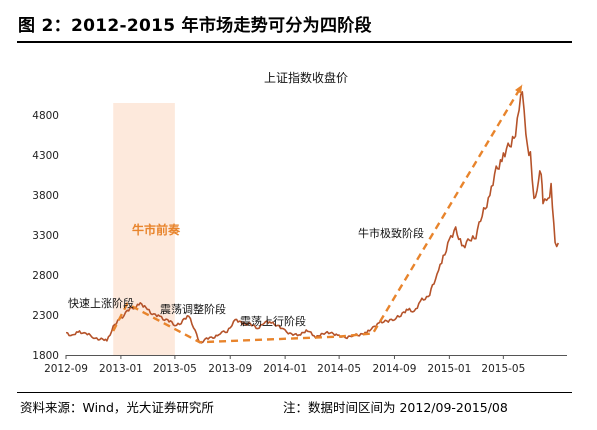 The image size is (597, 430). Describe the element at coordinates (45, 156) in the screenshot. I see `y-tick-label: 4300` at that location.